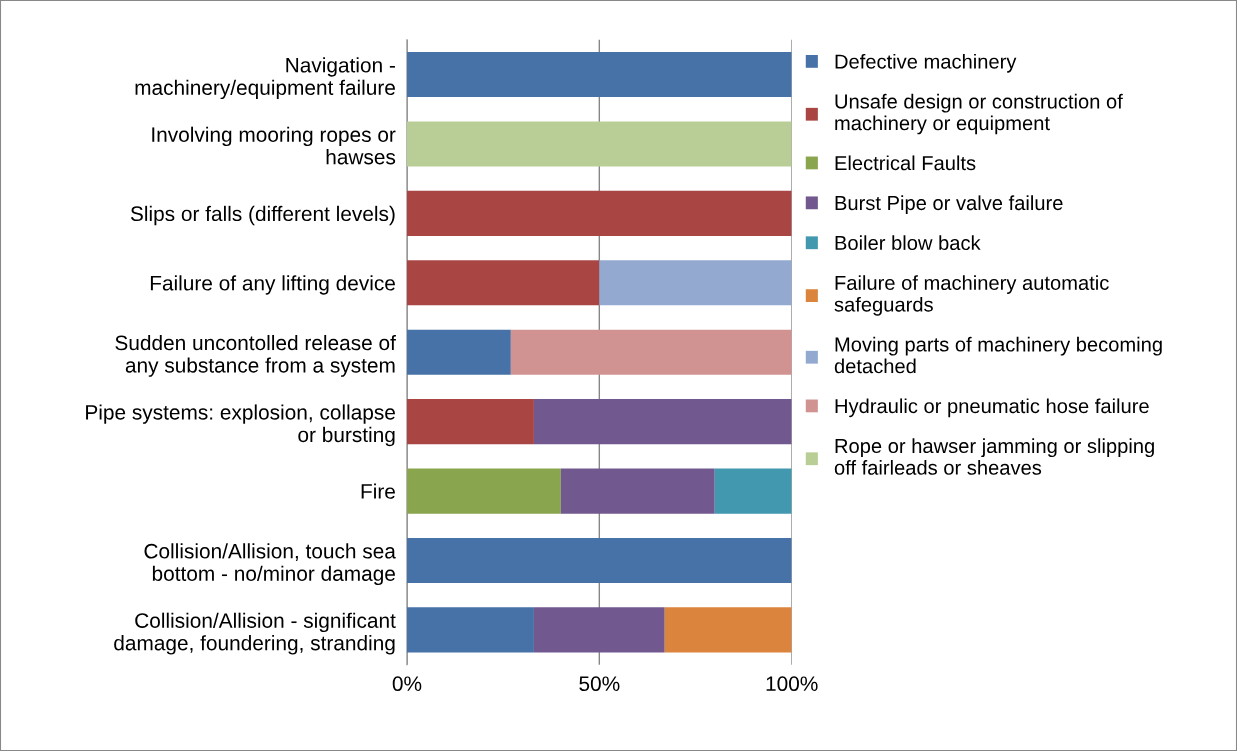  I want to click on legend-label: Unsafe design or construction of machinery or equipment, so click(979, 114).